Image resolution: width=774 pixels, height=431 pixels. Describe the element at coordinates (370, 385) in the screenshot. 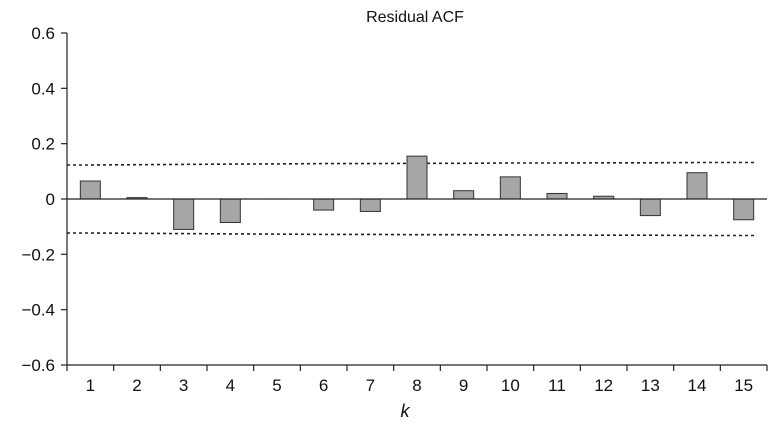

I see `x-tick-label: 7` at that location.